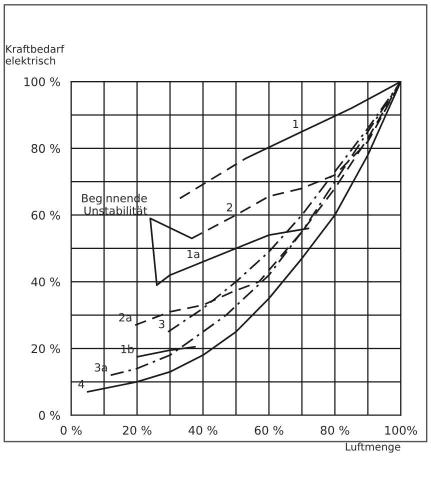 The image size is (431, 480). Describe the element at coordinates (46, 349) in the screenshot. I see `y-tick-label: 20 %` at that location.